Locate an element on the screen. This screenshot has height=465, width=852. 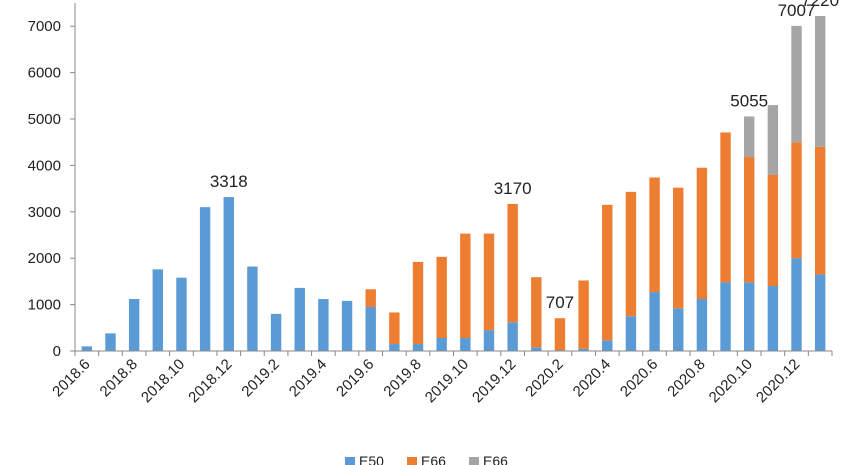
bar-segment-e50-2020.9 is located at coordinates (725, 316).